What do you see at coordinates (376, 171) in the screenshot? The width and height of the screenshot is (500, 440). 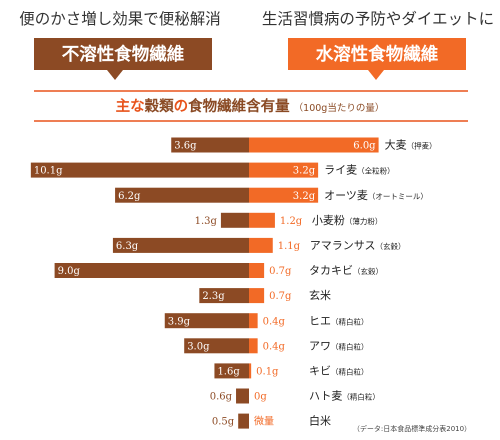 I see `category-note: （全粒粉）` at bounding box center [376, 171].